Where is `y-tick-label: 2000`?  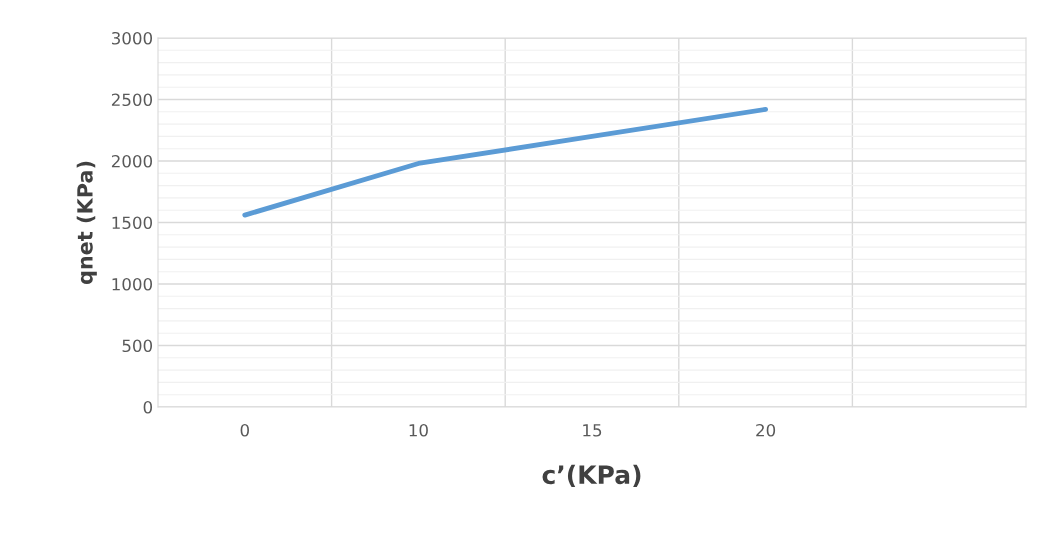
y-tick-label: 2000 is located at coordinates (132, 161).